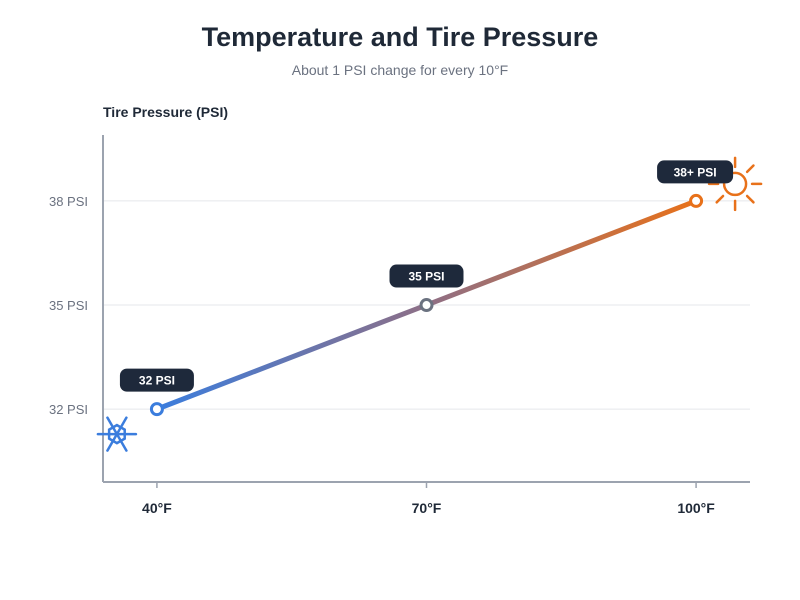 This screenshot has height=600, width=800. I want to click on data-label: 38+ PSI, so click(695, 172).